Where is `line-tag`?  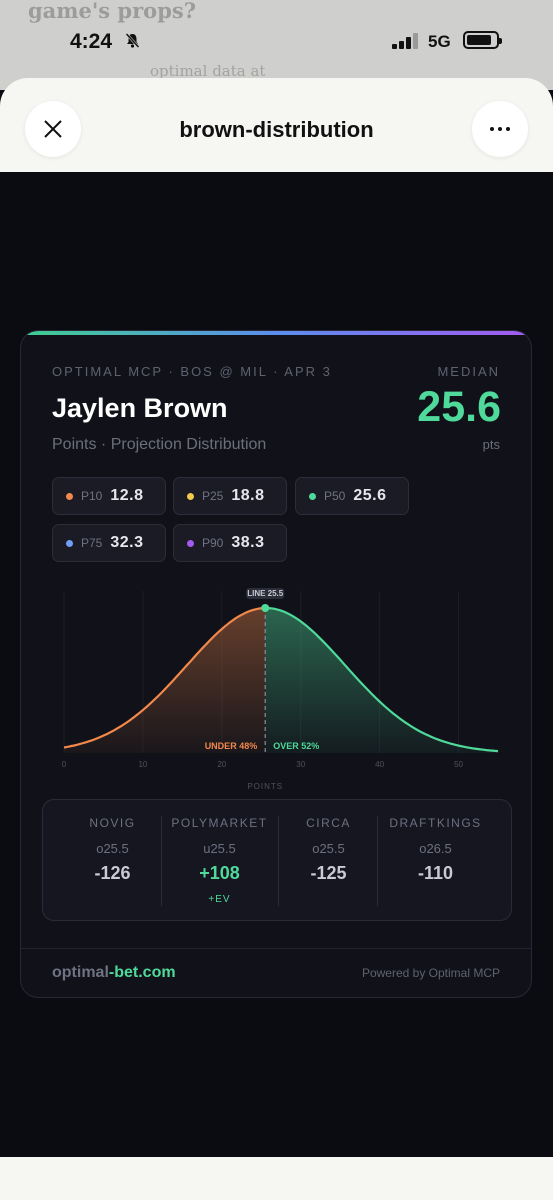
line-tag is located at coordinates (265, 593).